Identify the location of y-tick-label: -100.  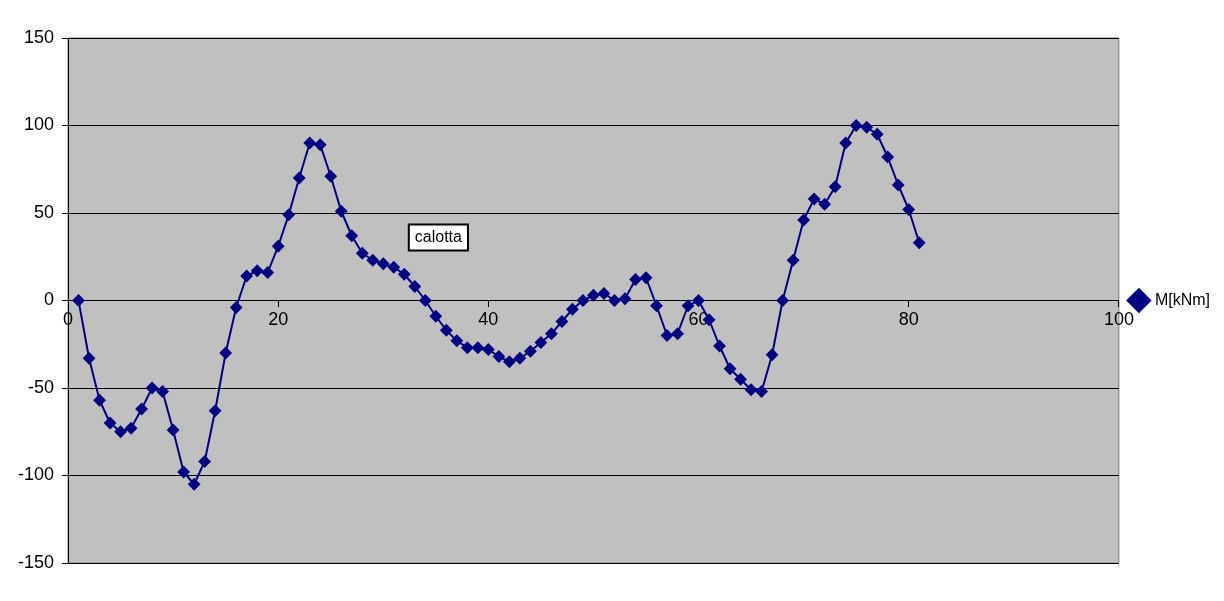
(36, 474).